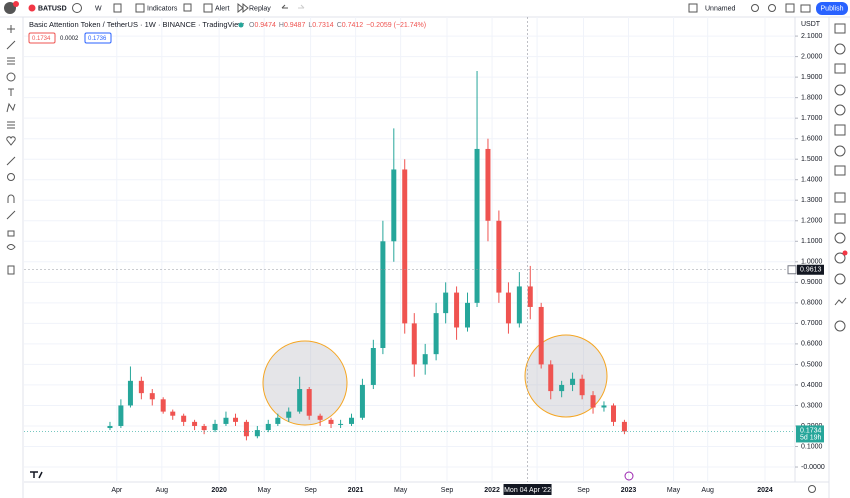  What do you see at coordinates (840, 68) in the screenshot?
I see `data-window-button` at bounding box center [840, 68].